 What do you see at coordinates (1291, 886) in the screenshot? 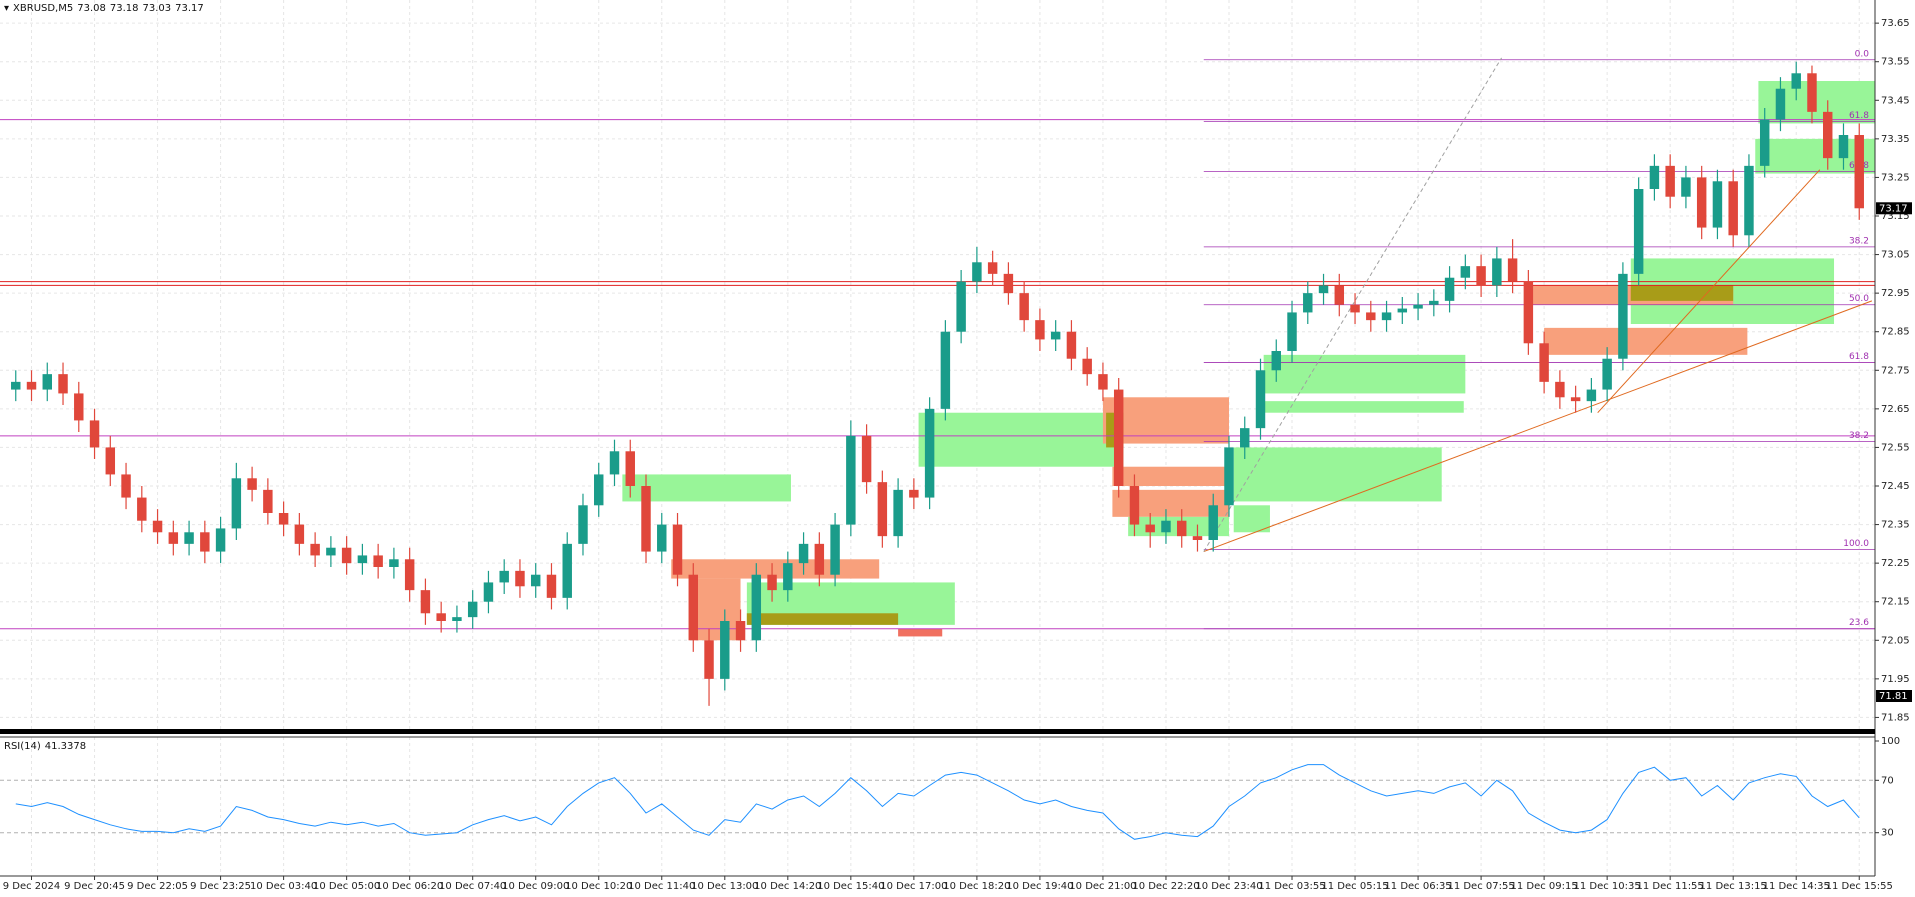
I see `x-tick-label: 11 Dec 03:55` at bounding box center [1291, 886].